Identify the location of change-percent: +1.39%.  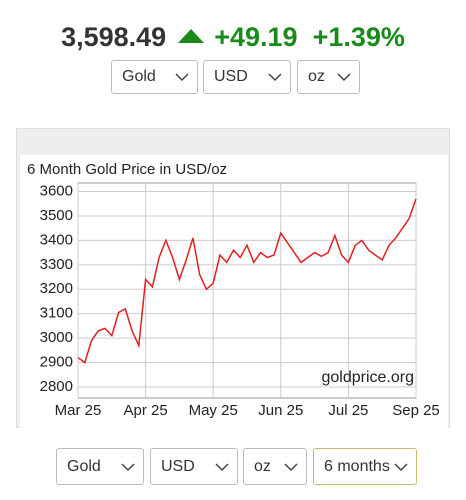
(358, 37).